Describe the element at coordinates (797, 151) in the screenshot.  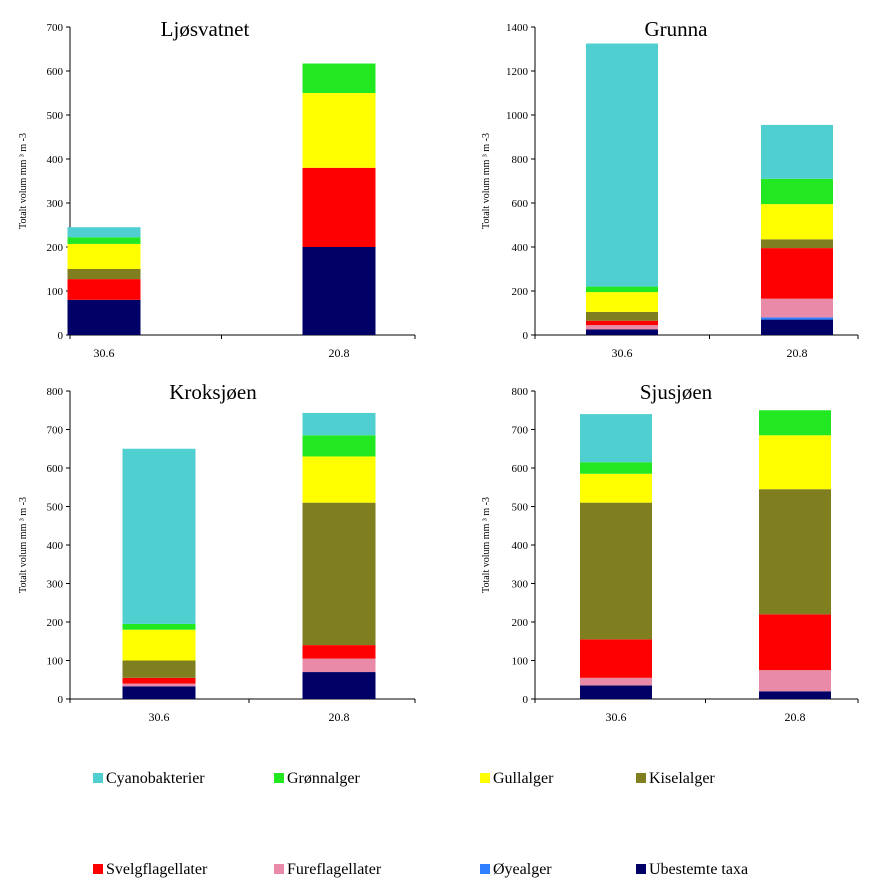
I see `bar-grunna-20-8-cyanobakterier` at that location.